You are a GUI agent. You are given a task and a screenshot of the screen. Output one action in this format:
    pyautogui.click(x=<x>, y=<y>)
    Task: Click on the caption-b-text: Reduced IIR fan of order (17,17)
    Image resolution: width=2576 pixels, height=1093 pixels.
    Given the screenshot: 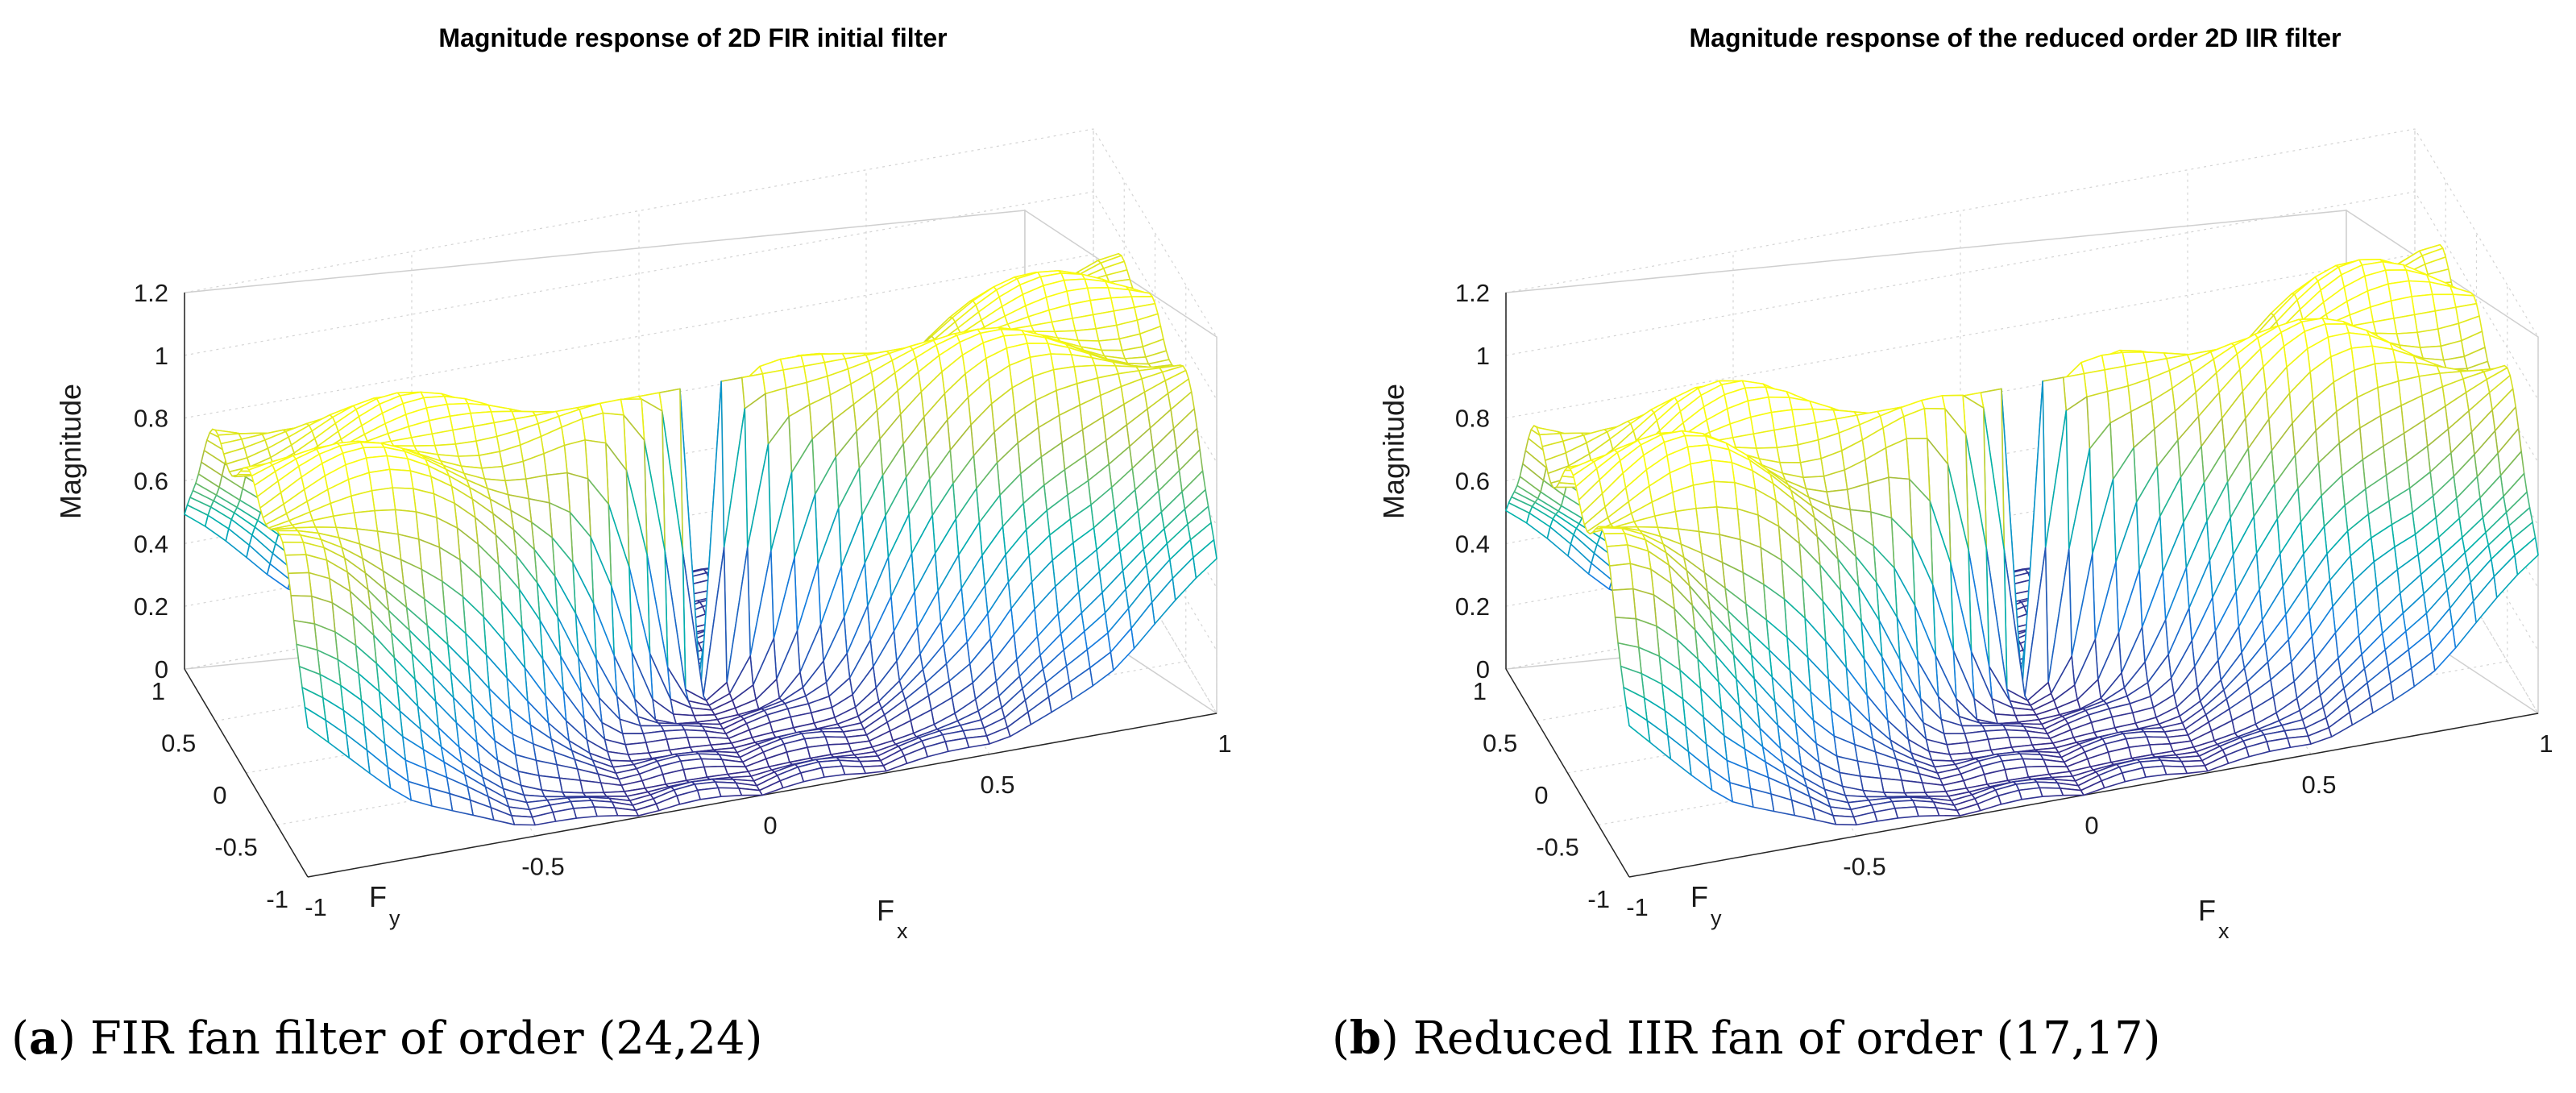 What is the action you would take?
    pyautogui.click(x=1780, y=1038)
    